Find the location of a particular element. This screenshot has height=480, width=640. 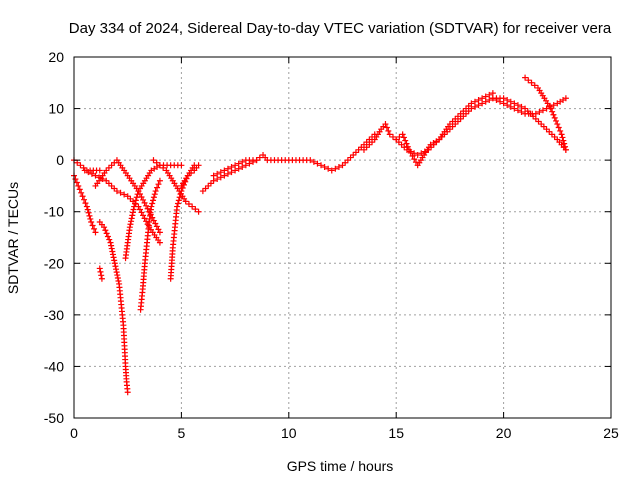

x-tick-label: 10 is located at coordinates (289, 433).